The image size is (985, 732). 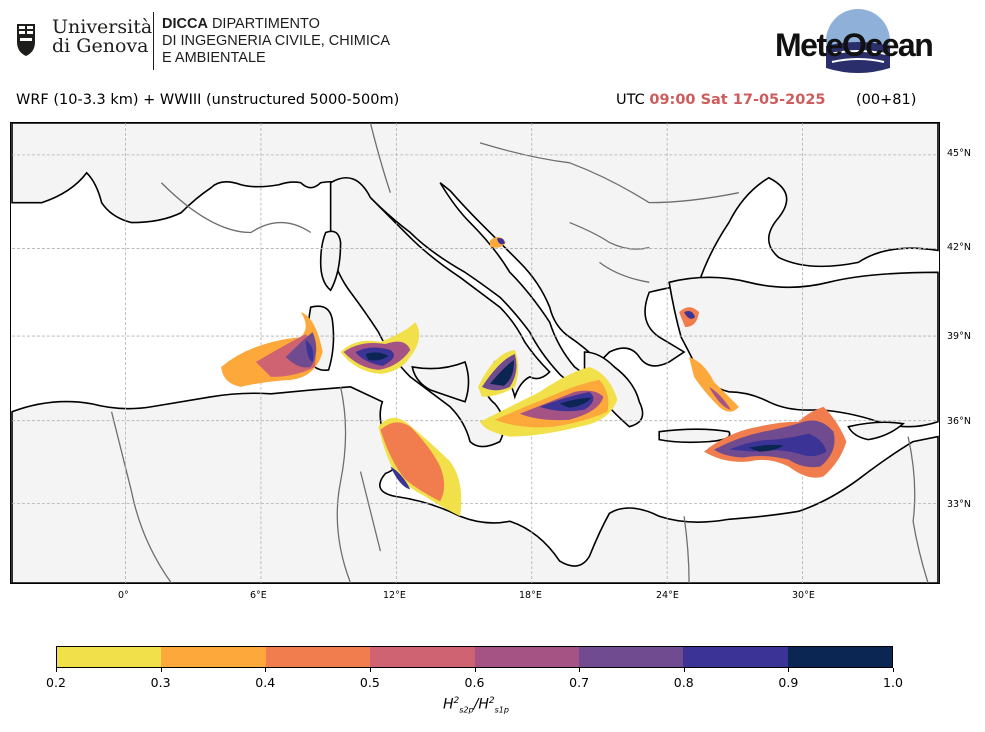 I want to click on brand-text: MeteOcean, so click(x=853, y=45).